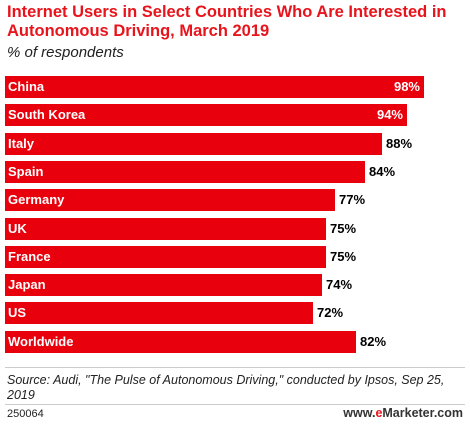 The width and height of the screenshot is (470, 427). I want to click on value-label: 98%, so click(406, 86).